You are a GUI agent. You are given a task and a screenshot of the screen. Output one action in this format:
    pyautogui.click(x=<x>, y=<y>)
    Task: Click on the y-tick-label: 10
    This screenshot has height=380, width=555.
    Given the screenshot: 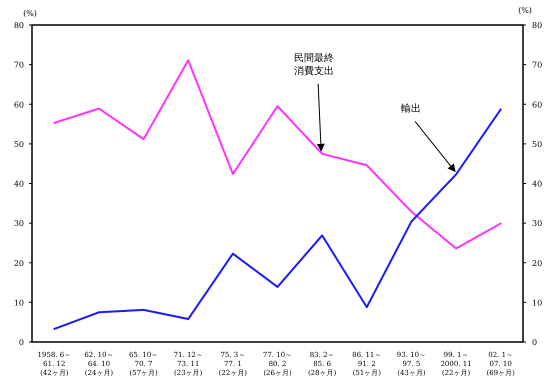 What is the action you would take?
    pyautogui.click(x=19, y=303)
    